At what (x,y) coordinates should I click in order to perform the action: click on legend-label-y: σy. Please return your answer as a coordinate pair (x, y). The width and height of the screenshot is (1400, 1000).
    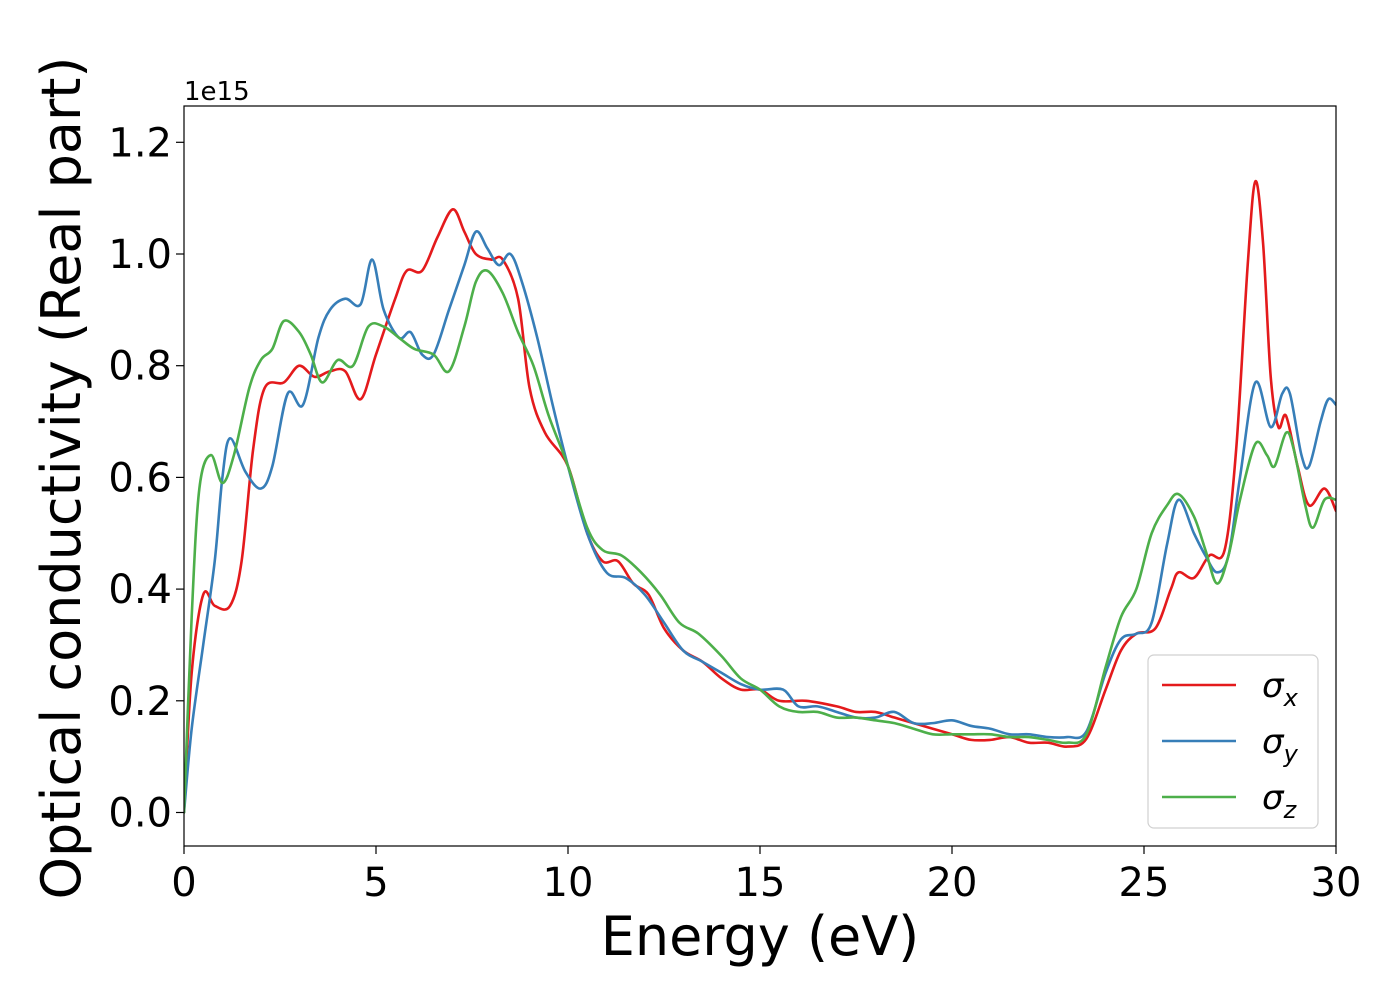
    Looking at the image, I should click on (1280, 745).